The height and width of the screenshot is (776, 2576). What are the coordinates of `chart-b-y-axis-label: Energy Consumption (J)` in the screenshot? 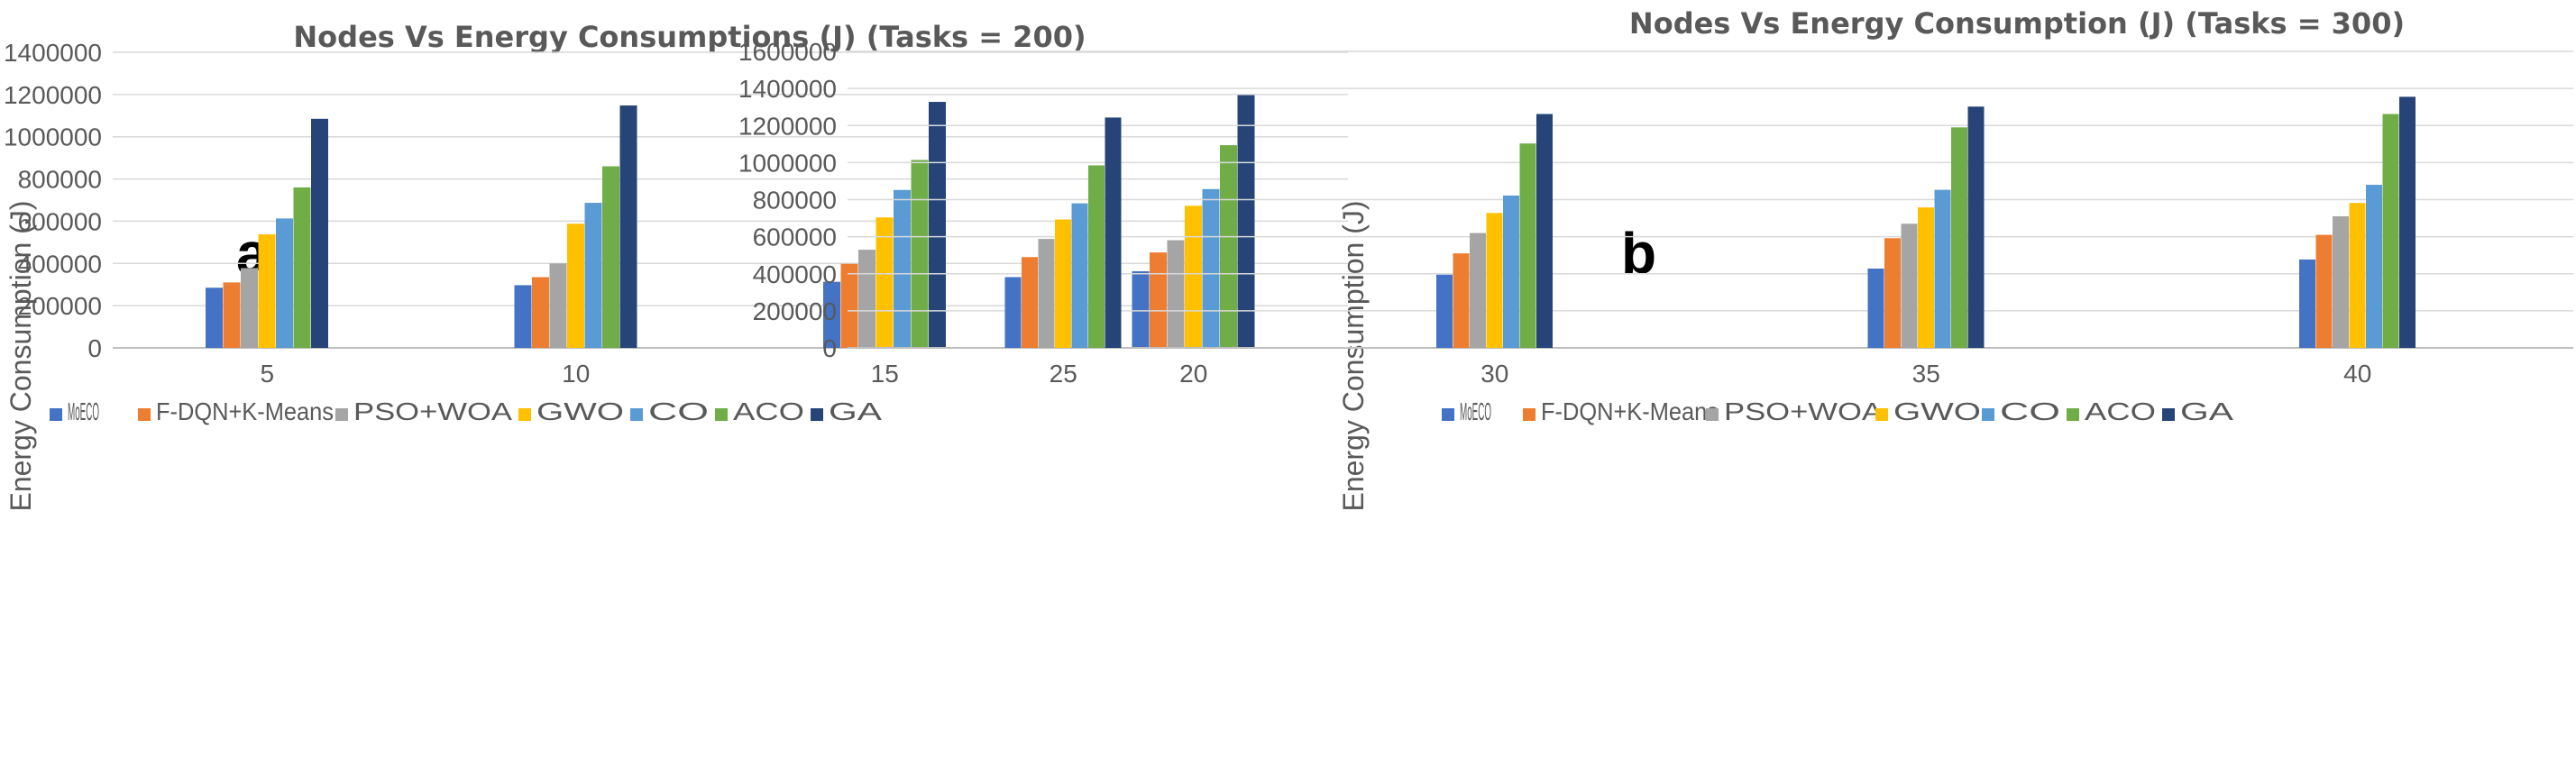 It's located at (1353, 356).